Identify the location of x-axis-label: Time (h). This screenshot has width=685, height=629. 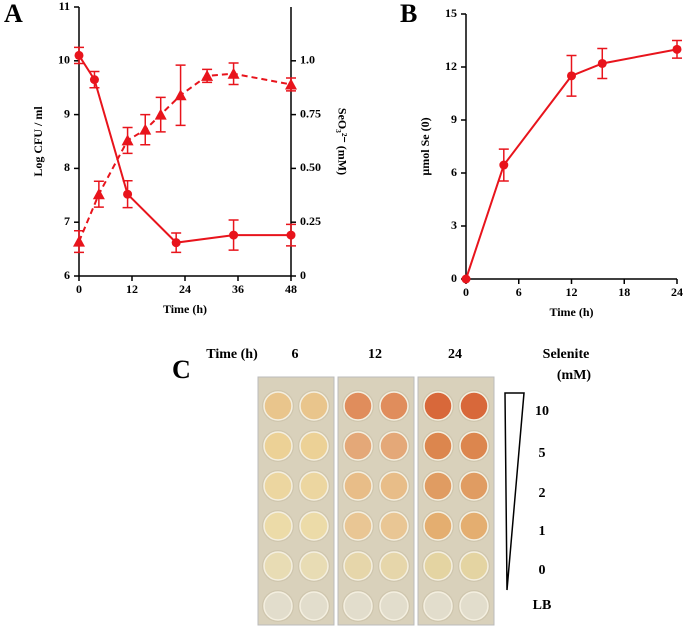
(571, 312).